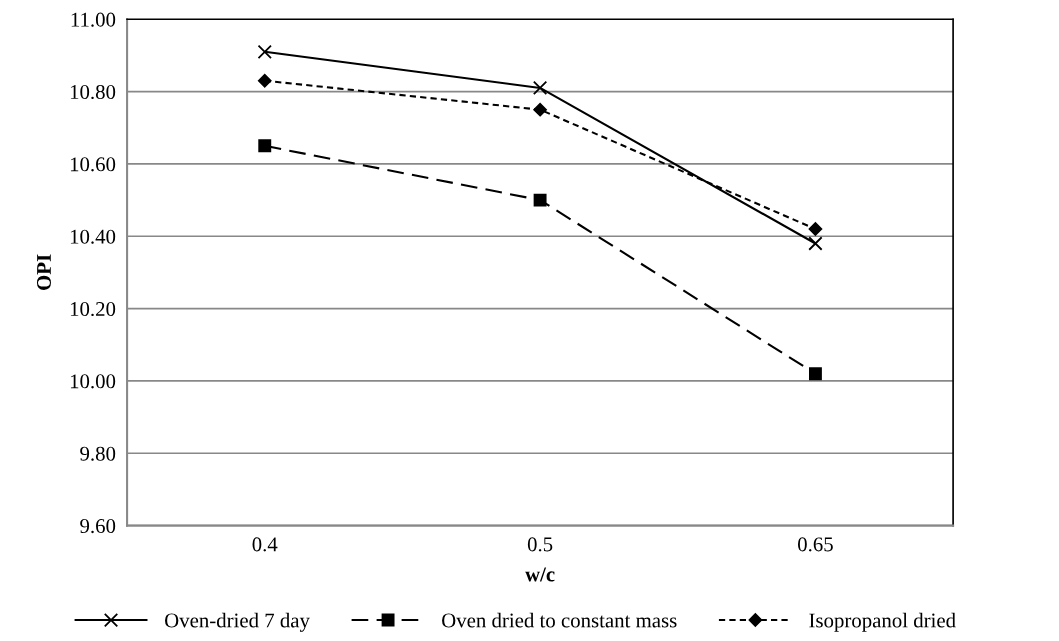  I want to click on legend-label: Oven-dried 7 day, so click(237, 622).